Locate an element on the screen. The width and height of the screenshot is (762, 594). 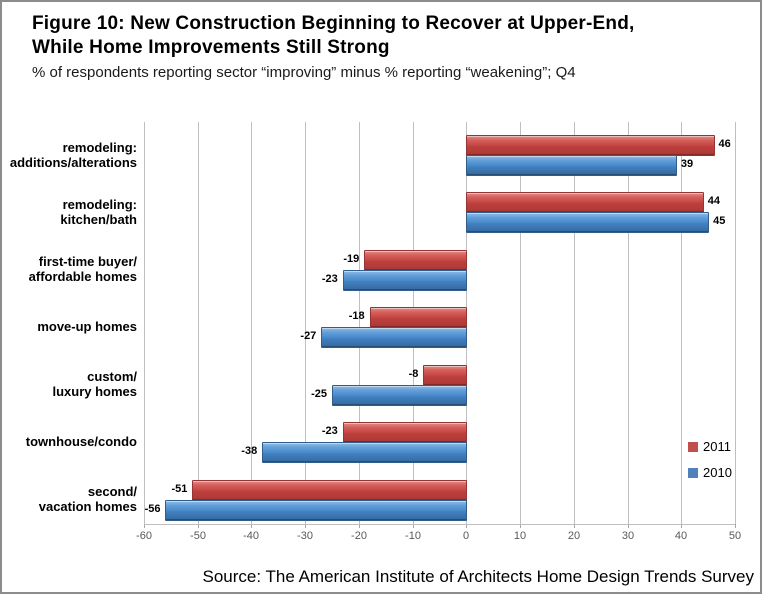
x-tick-label: 20 is located at coordinates (574, 536).